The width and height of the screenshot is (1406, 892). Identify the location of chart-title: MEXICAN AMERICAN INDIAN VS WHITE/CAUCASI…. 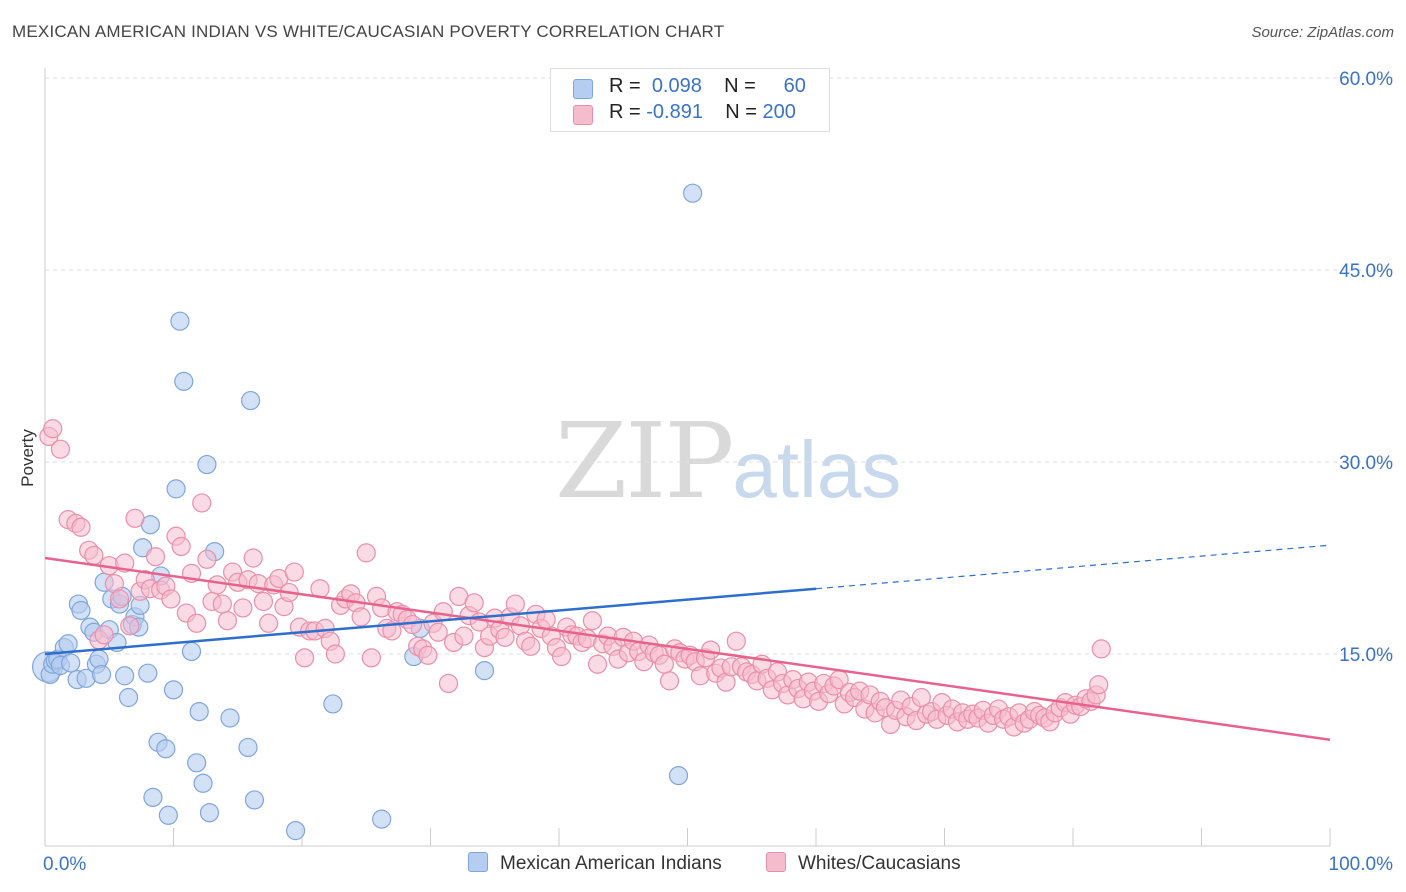
(368, 31).